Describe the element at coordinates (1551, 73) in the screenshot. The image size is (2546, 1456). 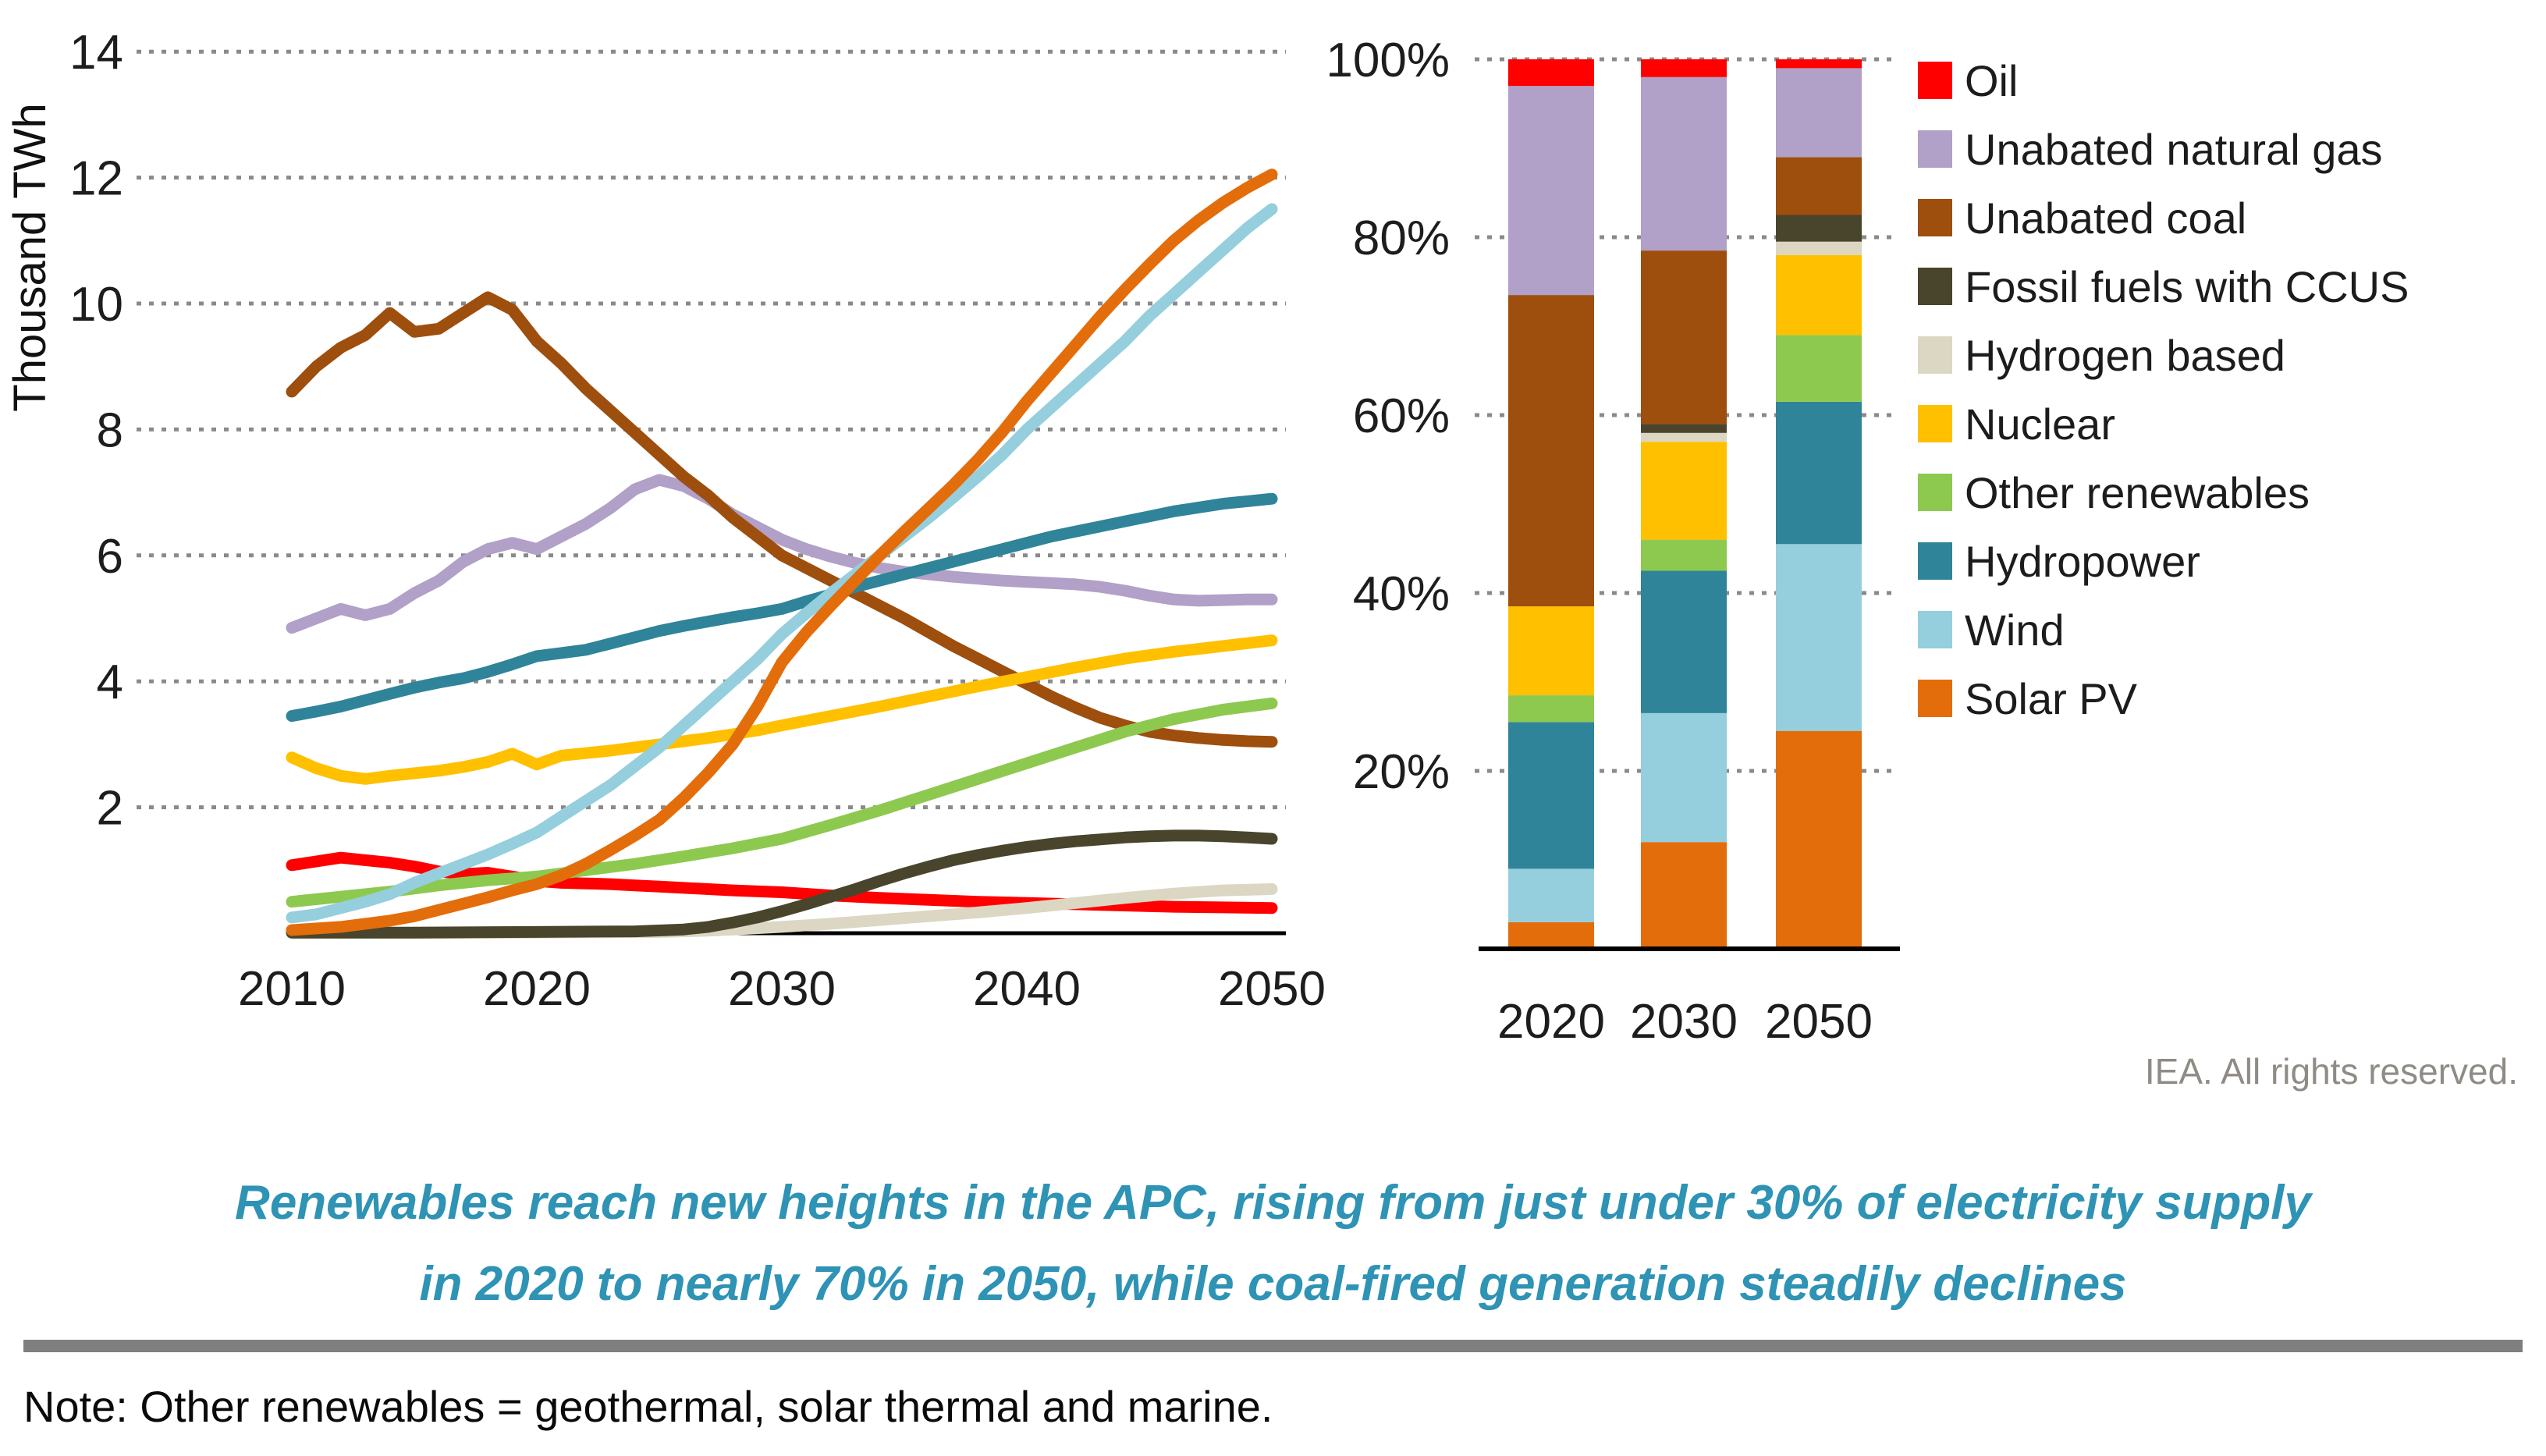
I see `bar-segment-2020-oil` at that location.